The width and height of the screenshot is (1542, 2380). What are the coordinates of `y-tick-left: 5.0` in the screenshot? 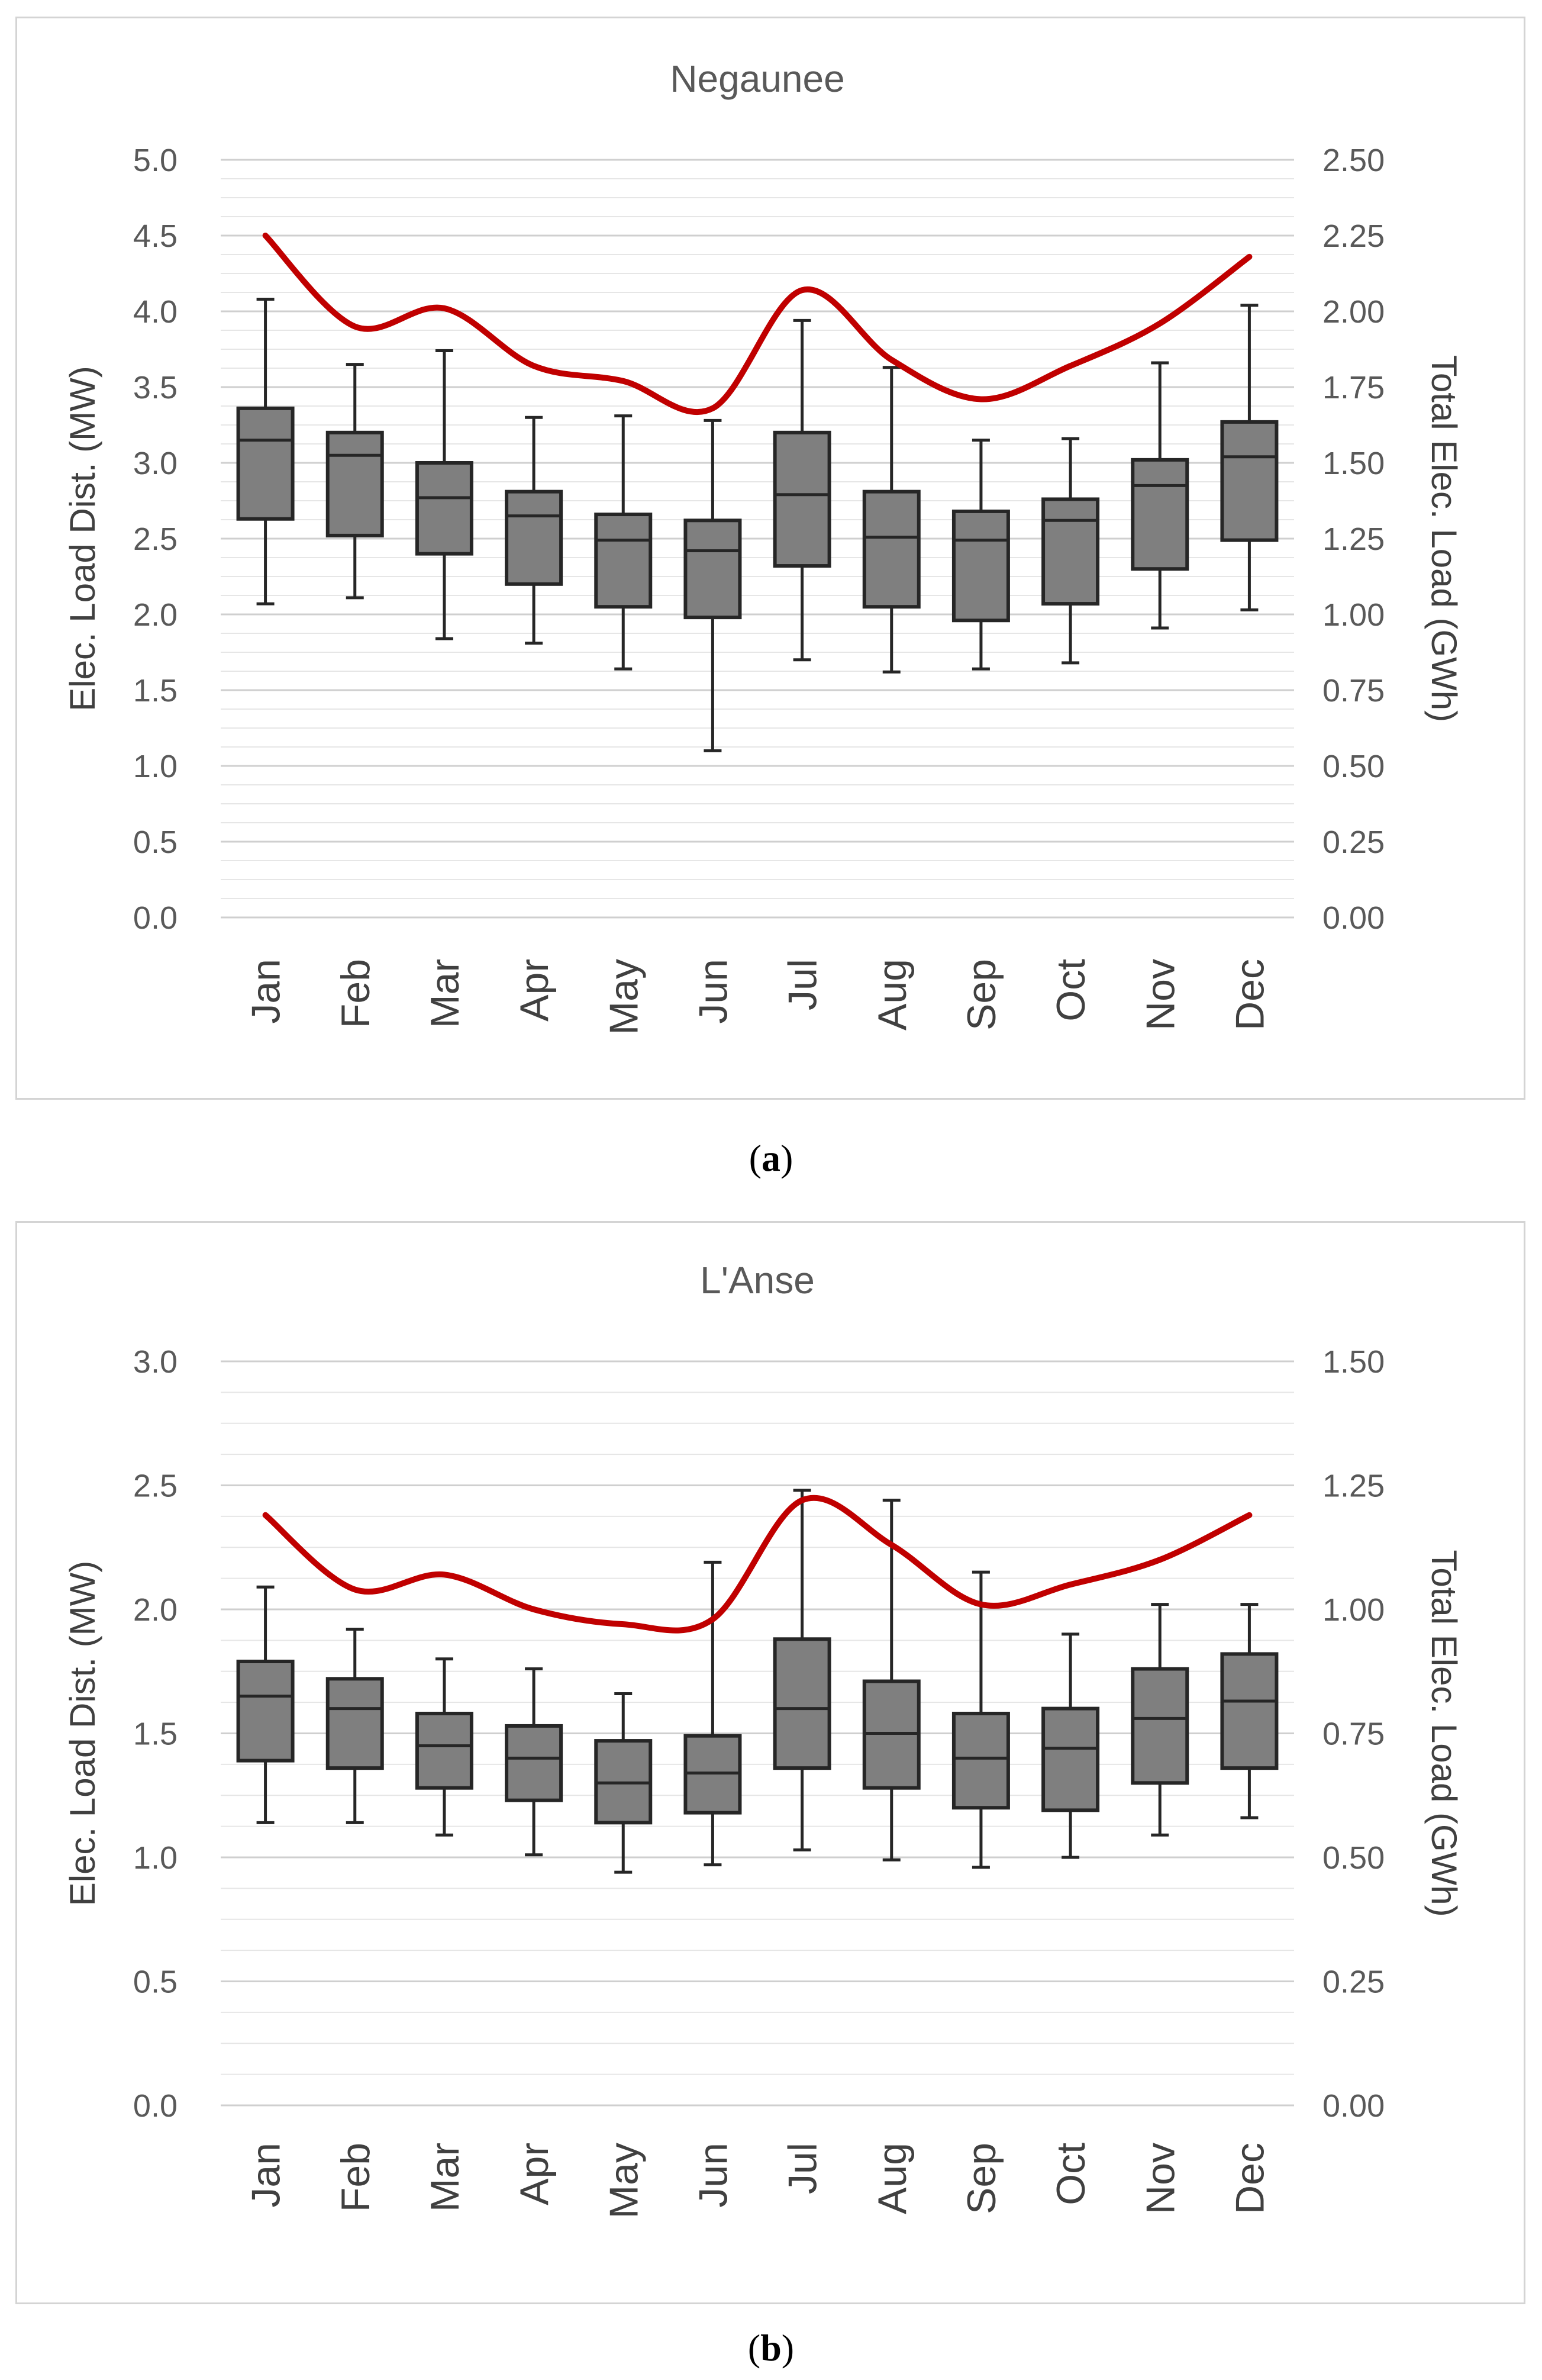 It's located at (155, 160).